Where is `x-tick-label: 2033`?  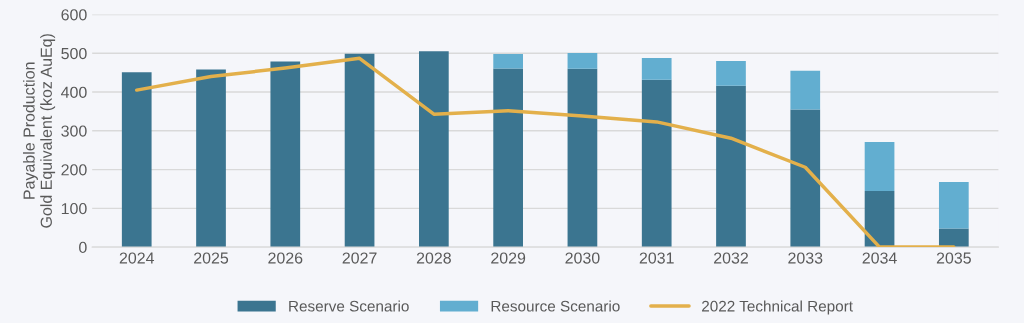 x-tick-label: 2033 is located at coordinates (805, 258).